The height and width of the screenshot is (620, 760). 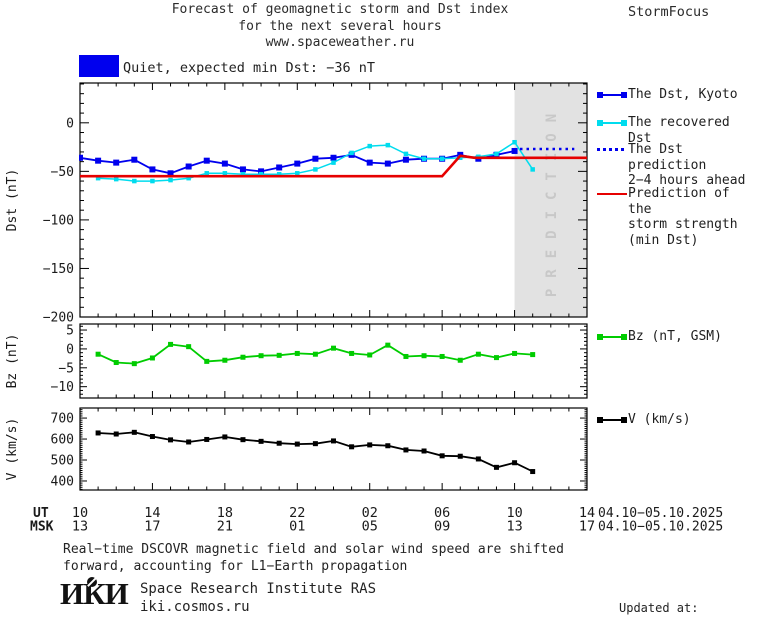 What do you see at coordinates (70, 123) in the screenshot?
I see `ytick-label-dst: 0` at bounding box center [70, 123].